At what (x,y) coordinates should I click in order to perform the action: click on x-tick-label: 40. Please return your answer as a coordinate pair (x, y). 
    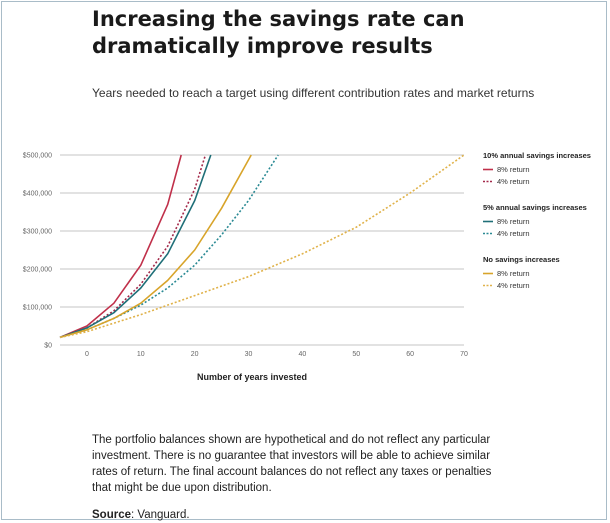
    Looking at the image, I should click on (303, 354).